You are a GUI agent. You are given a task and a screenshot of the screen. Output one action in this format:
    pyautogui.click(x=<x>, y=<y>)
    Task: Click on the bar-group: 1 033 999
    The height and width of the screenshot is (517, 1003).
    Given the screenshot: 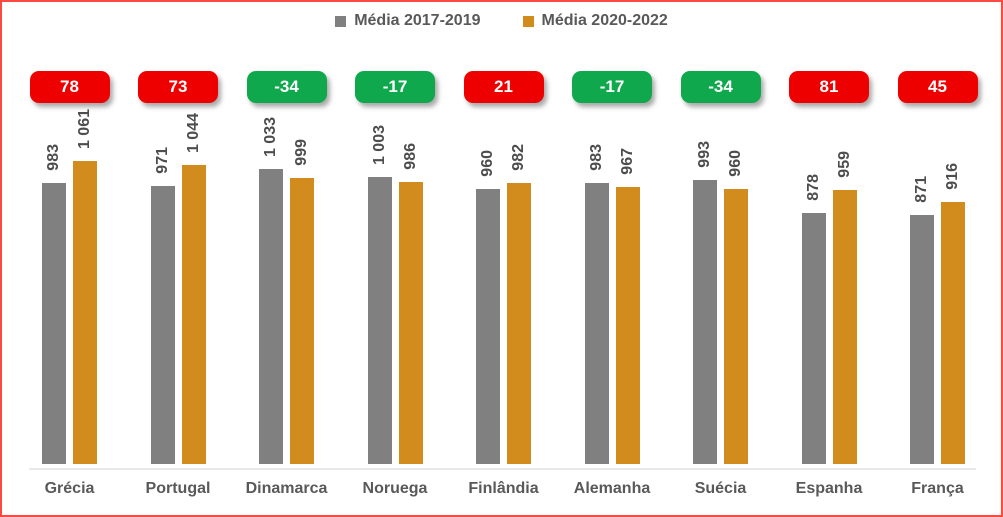 What is the action you would take?
    pyautogui.click(x=286, y=290)
    